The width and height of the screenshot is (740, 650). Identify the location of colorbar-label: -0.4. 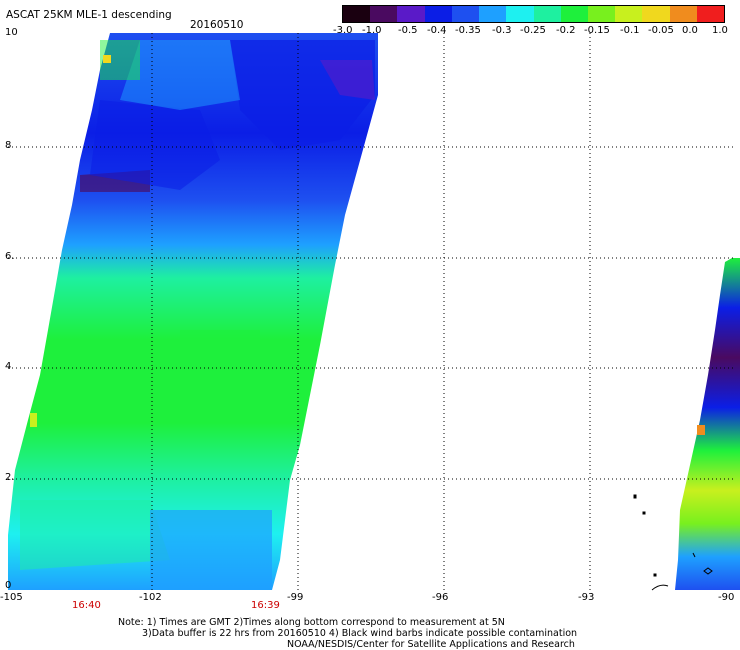
(437, 30).